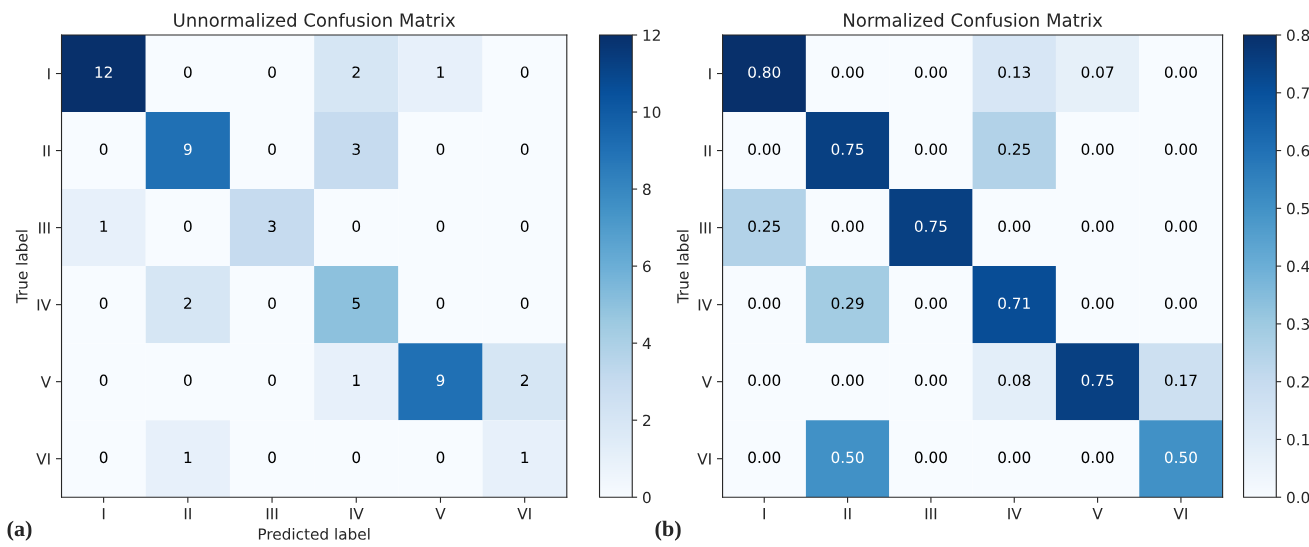  Describe the element at coordinates (973, 19) in the screenshot. I see `chart-title: Normalized Confusion Matrix` at that location.